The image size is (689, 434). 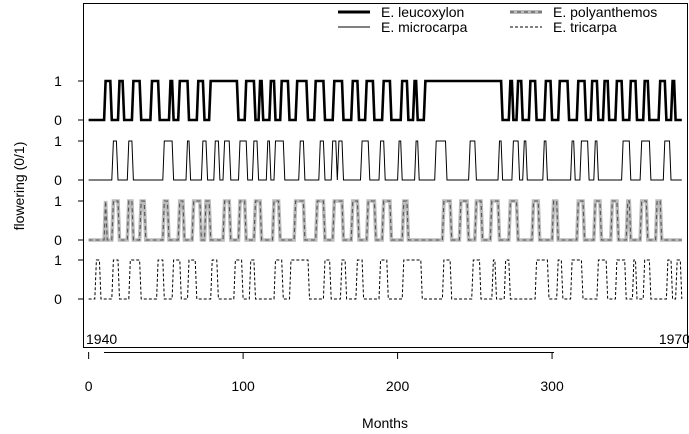 I want to click on x-tick-label: 100, so click(x=243, y=386).